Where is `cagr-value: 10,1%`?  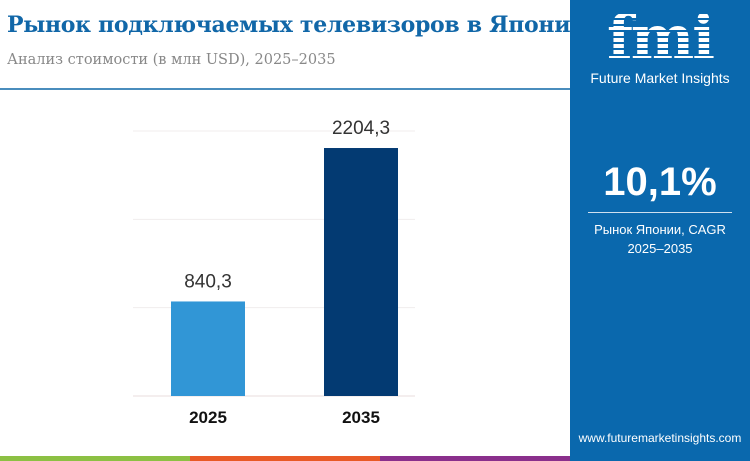 cagr-value: 10,1% is located at coordinates (660, 182).